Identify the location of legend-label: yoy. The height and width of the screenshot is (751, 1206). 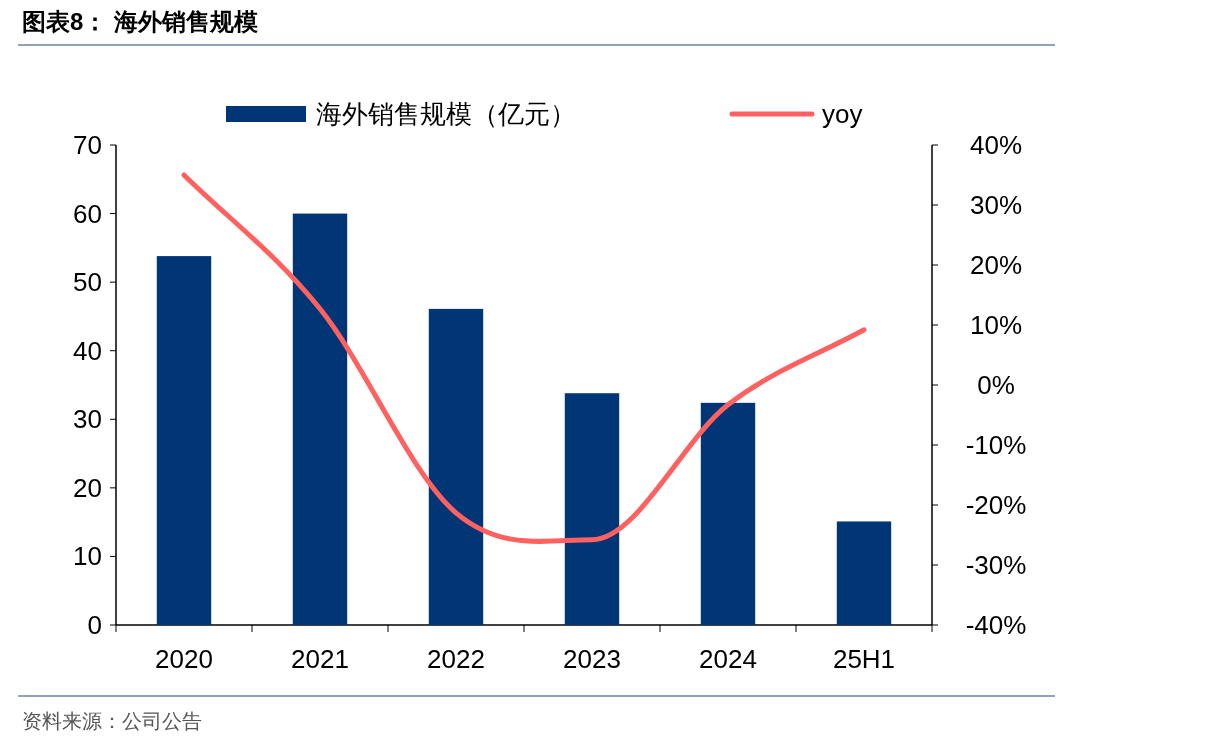
(842, 114).